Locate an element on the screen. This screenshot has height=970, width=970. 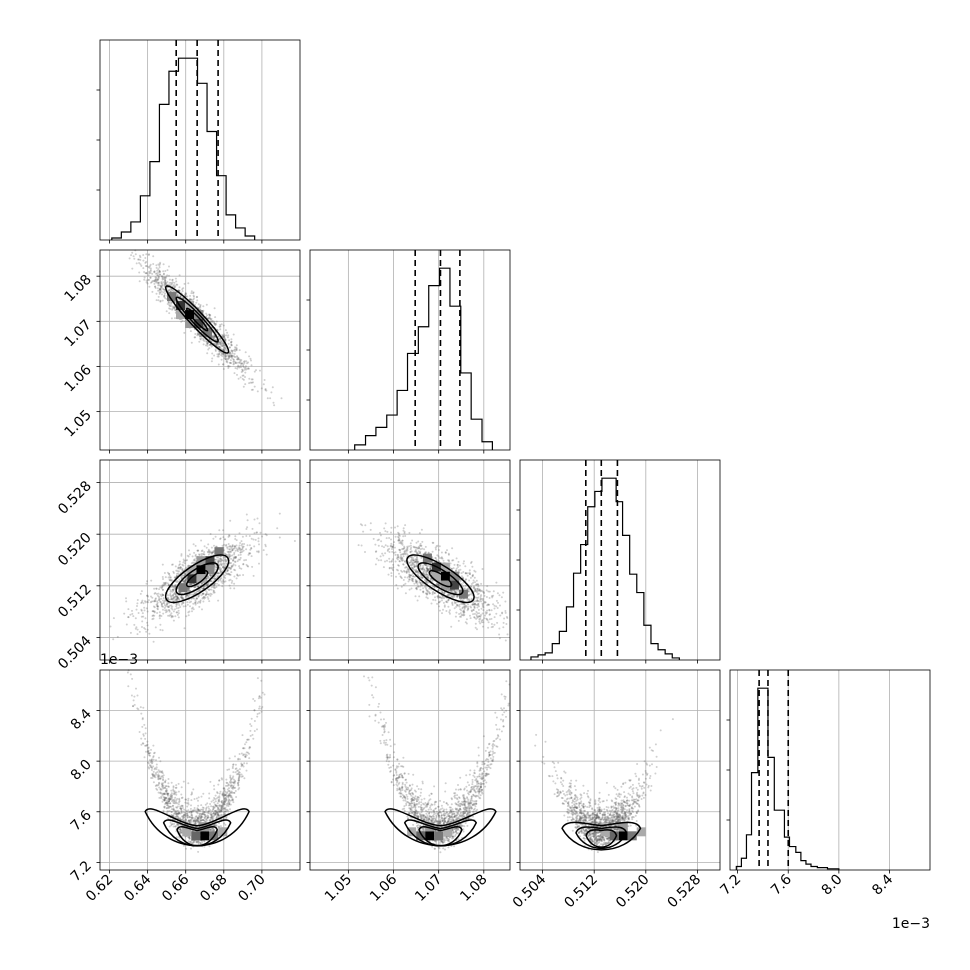
y-tick-label: 1.07 is located at coordinates (77, 333).